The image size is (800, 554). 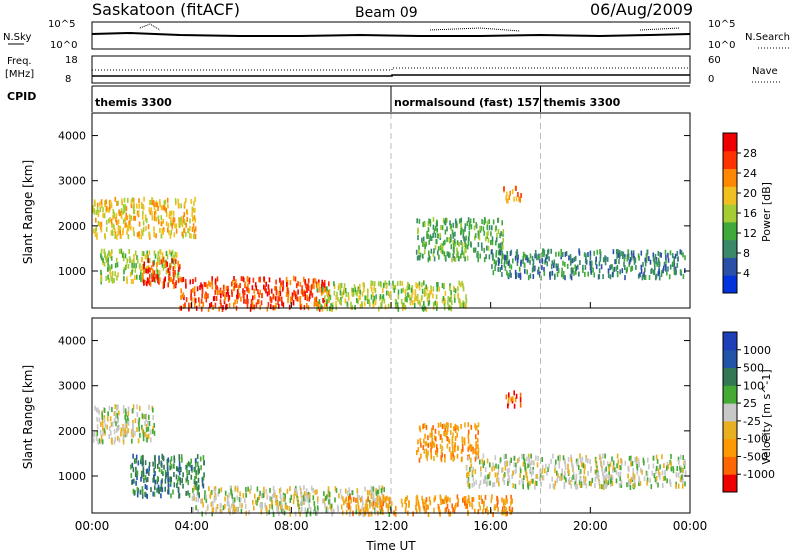 What do you see at coordinates (730, 160) in the screenshot?
I see `colorbar-swatch` at bounding box center [730, 160].